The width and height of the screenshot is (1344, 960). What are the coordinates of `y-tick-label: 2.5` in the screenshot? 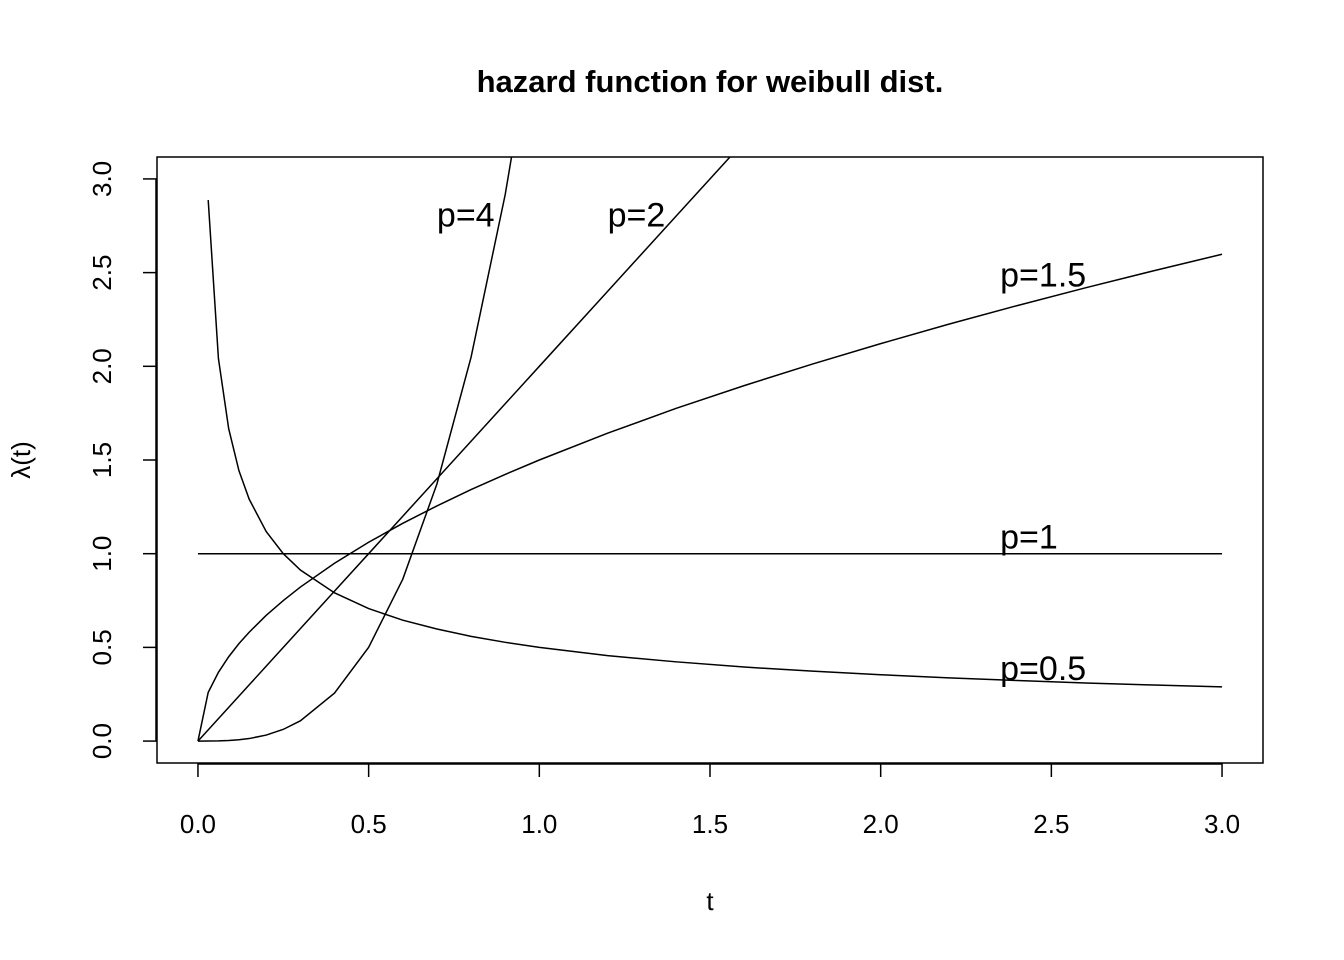 It's located at (102, 273).